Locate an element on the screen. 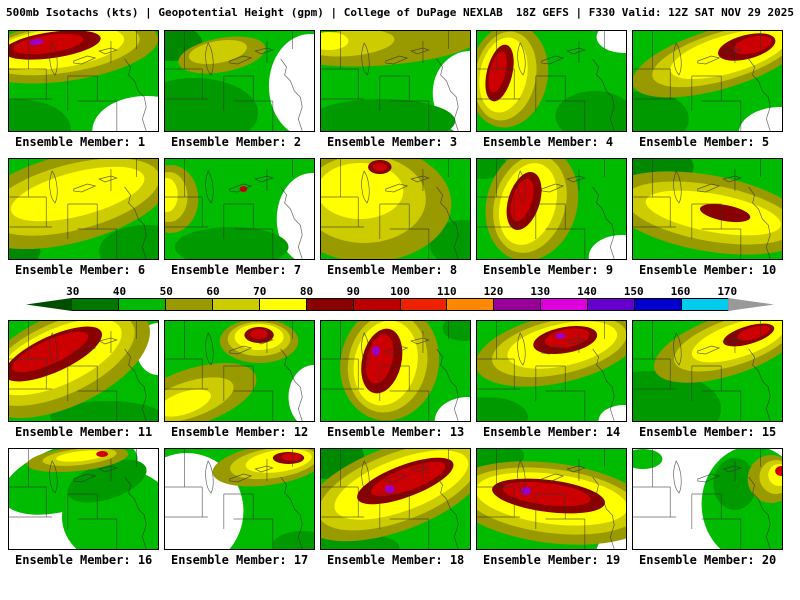 This screenshot has width=800, height=600. ensemble-member-label: Ensemble Member: 13 is located at coordinates (396, 432).